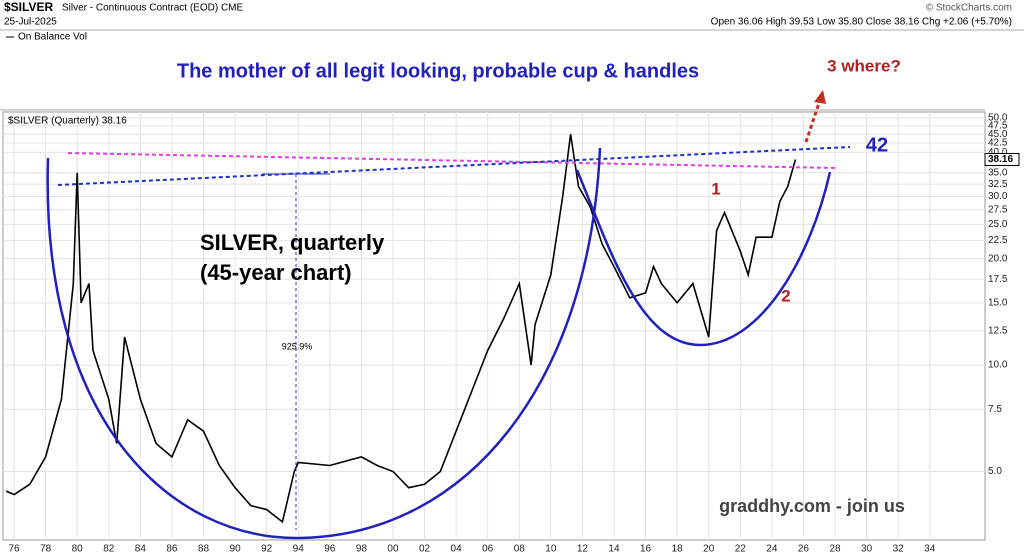 This screenshot has height=556, width=1024. What do you see at coordinates (969, 8) in the screenshot?
I see `credit: © StockCharts.com` at bounding box center [969, 8].